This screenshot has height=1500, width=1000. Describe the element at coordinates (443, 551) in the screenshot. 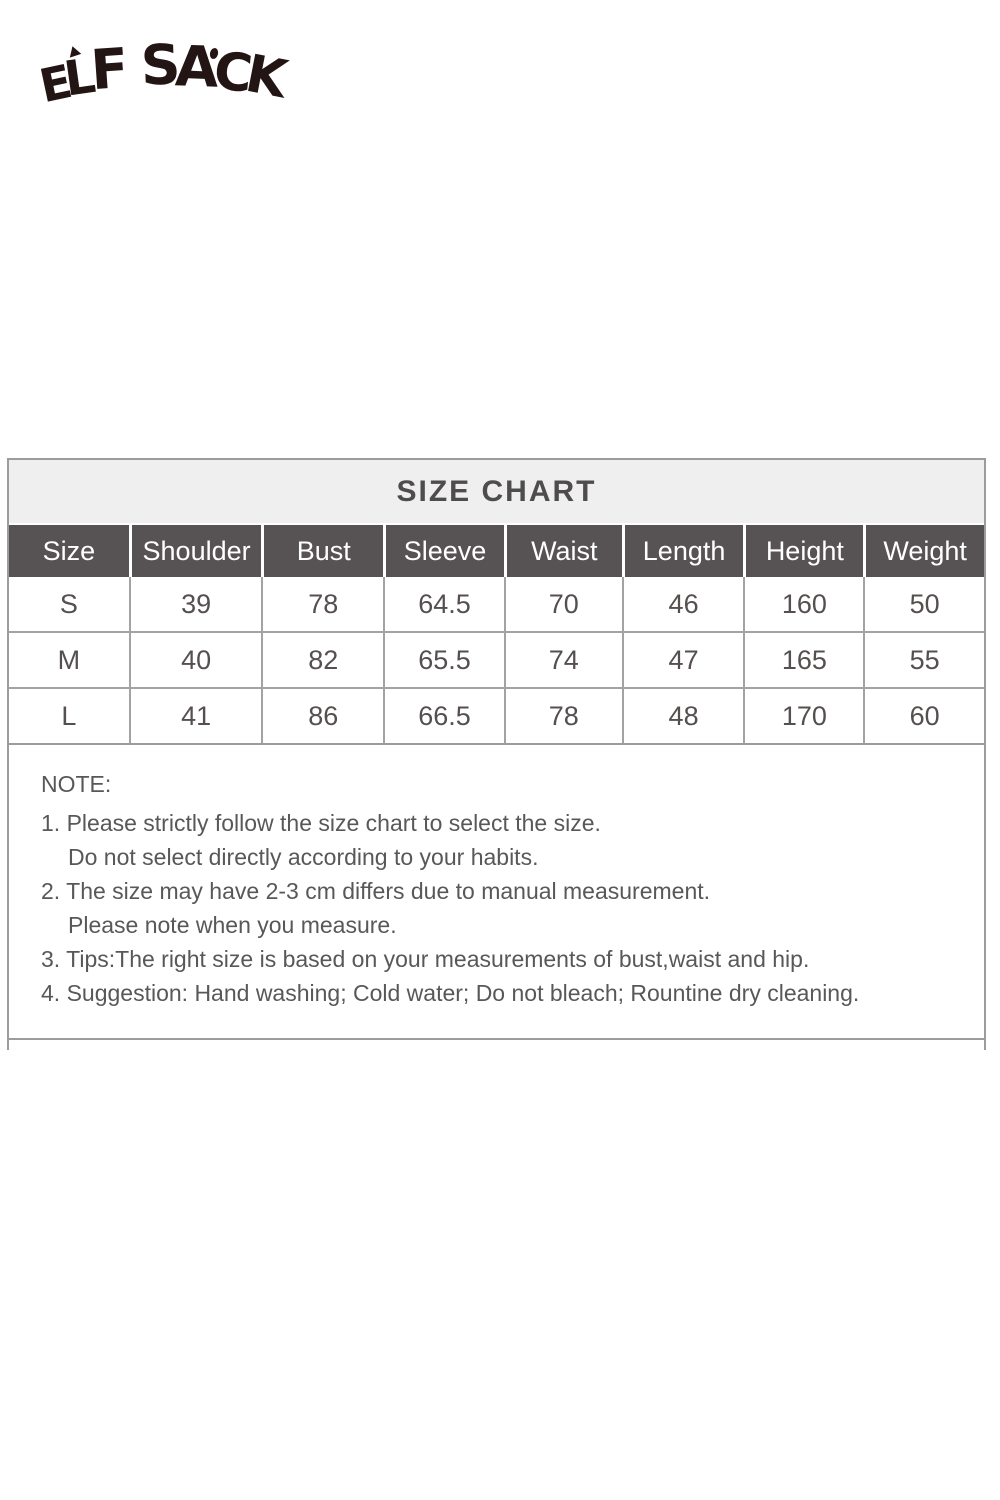

I see `column-header-sleeve: Sleeve` at that location.